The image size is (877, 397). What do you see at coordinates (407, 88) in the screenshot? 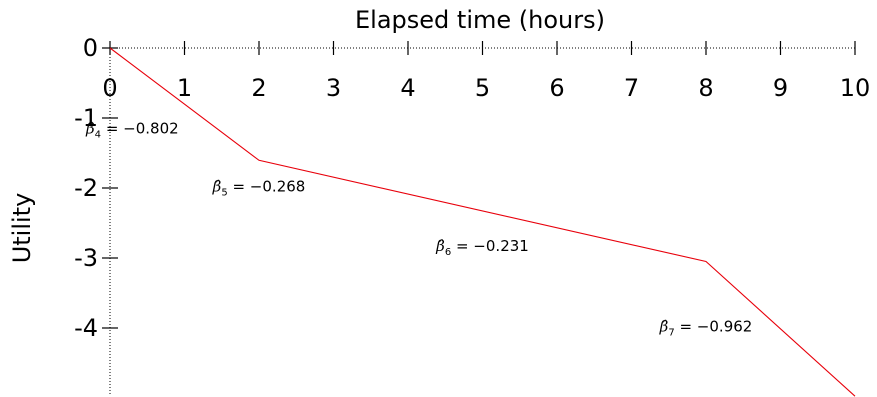
I see `x-tick-label: 4` at bounding box center [407, 88].